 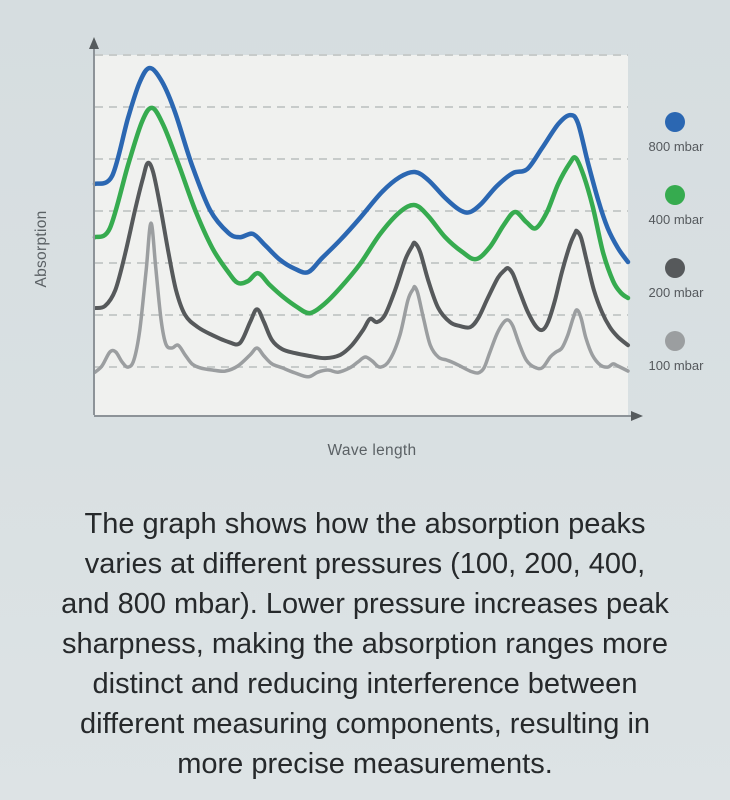 What do you see at coordinates (637, 416) in the screenshot?
I see `x-axis-arrow-icon` at bounding box center [637, 416].